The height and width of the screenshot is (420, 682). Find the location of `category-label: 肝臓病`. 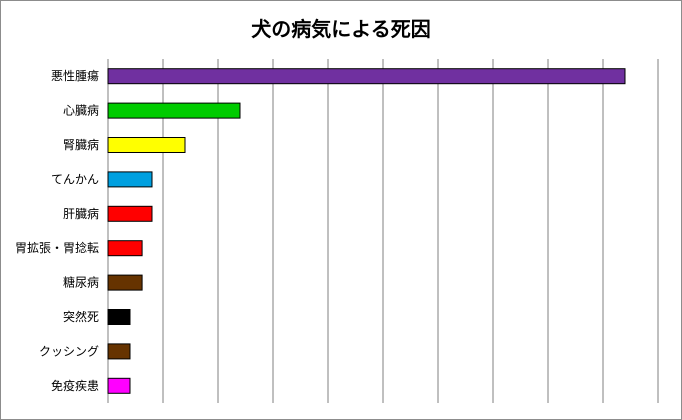

category-label: 肝臓病 is located at coordinates (81, 213).